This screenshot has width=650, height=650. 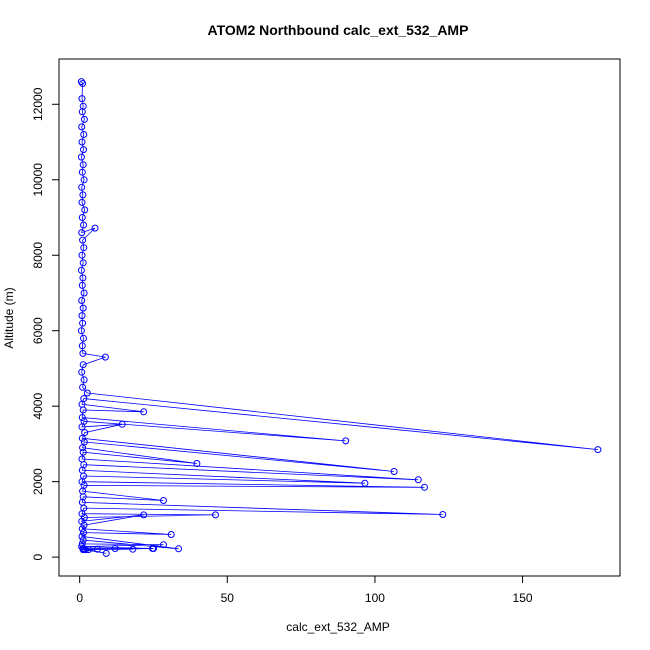 I want to click on y-tick-label: 8000, so click(x=38, y=255).